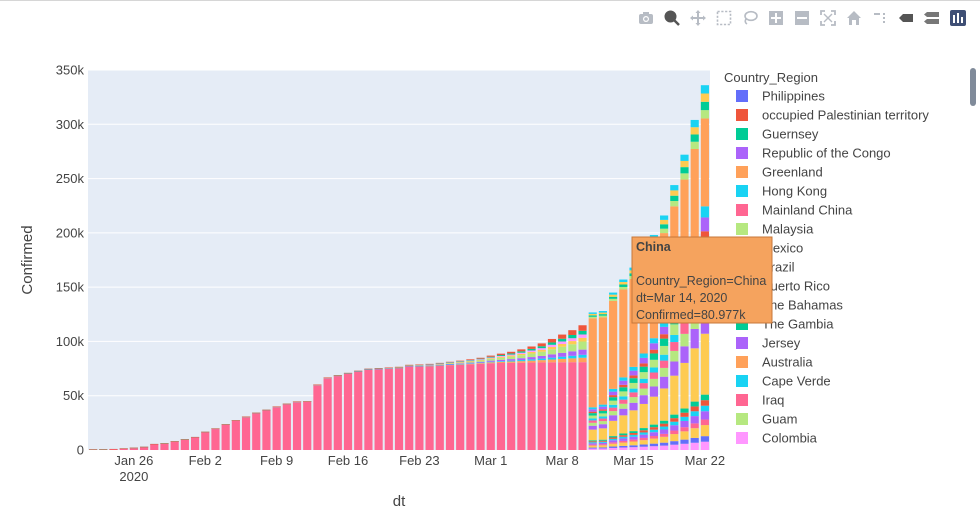  Describe the element at coordinates (776, 18) in the screenshot. I see `zoom-in-icon` at that location.